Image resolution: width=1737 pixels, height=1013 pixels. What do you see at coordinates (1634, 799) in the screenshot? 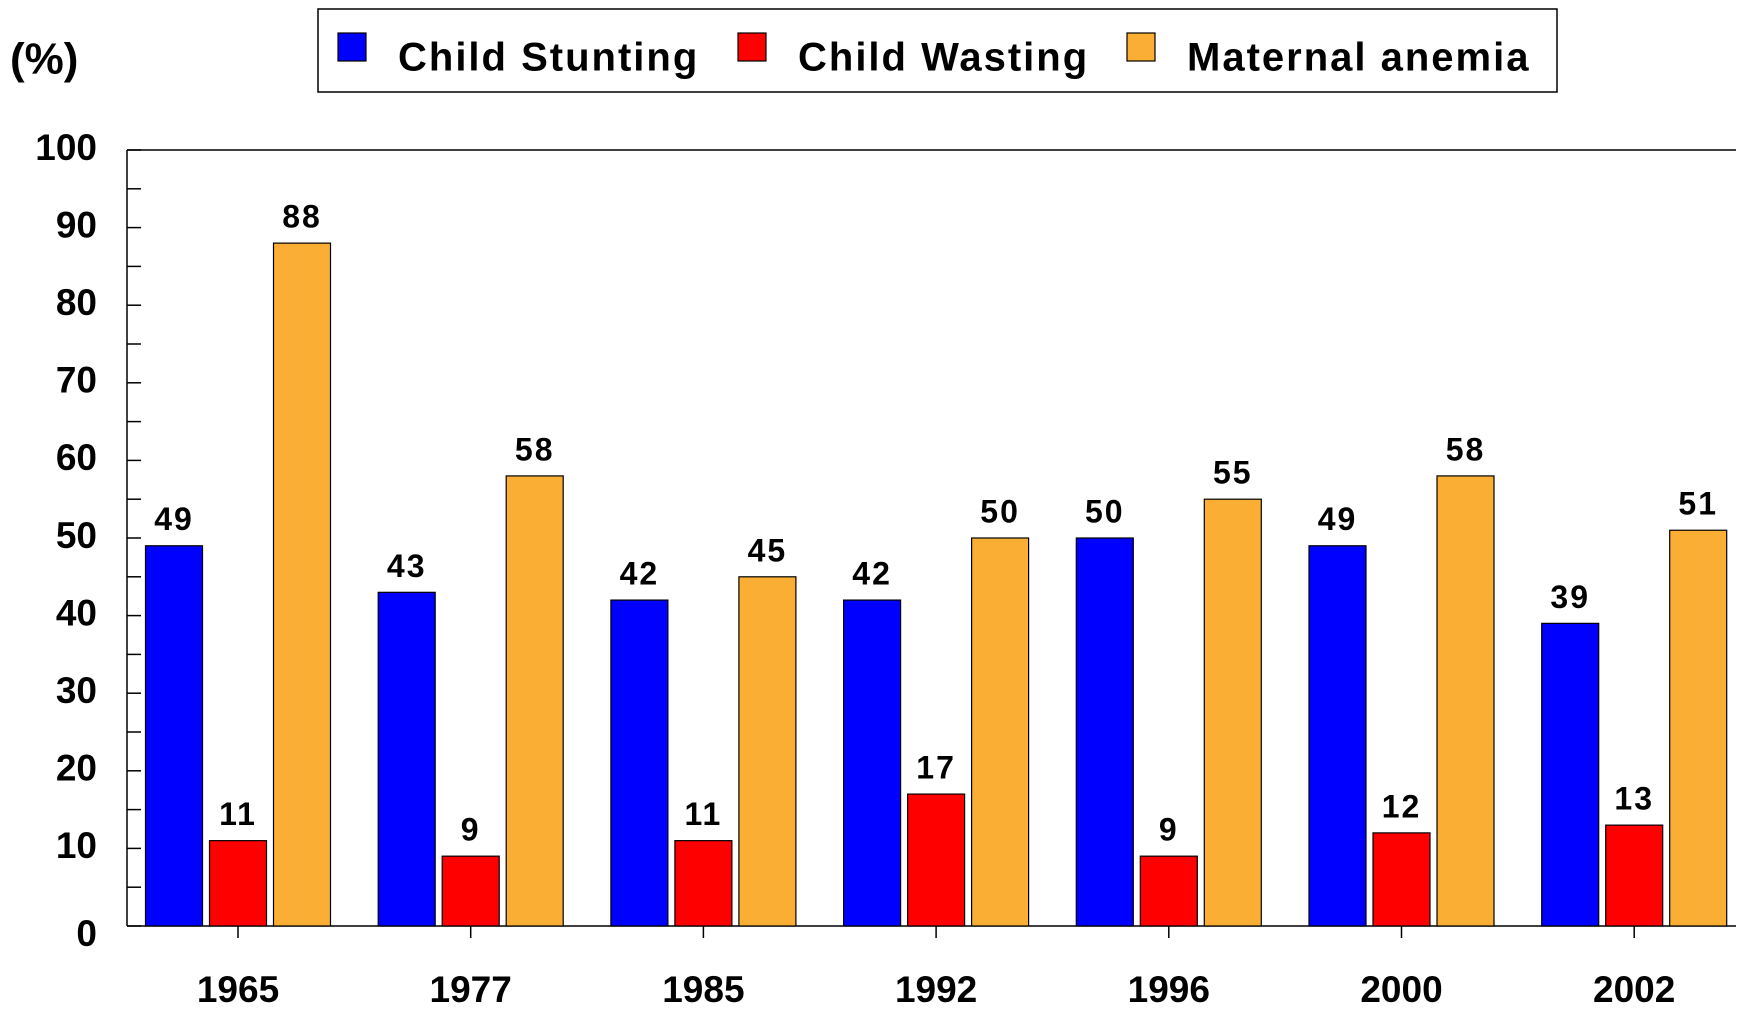
I see `data-label: 13` at bounding box center [1634, 799].